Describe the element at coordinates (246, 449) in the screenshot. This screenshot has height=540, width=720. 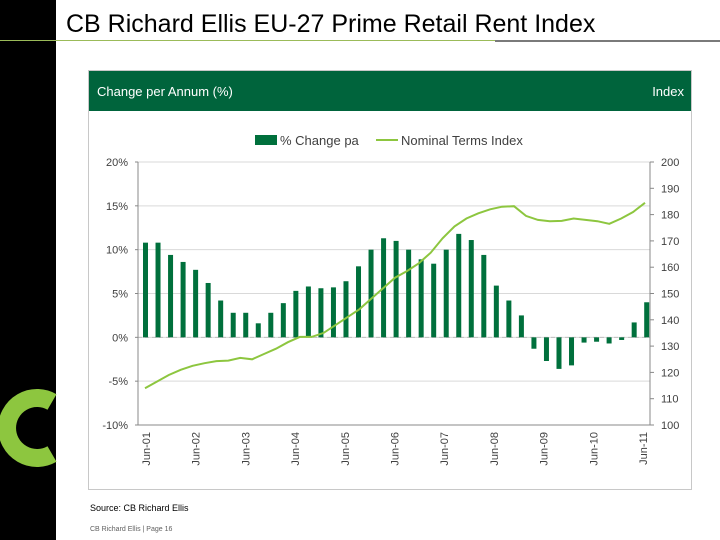
I see `x-tick-label: Jun-03` at that location.